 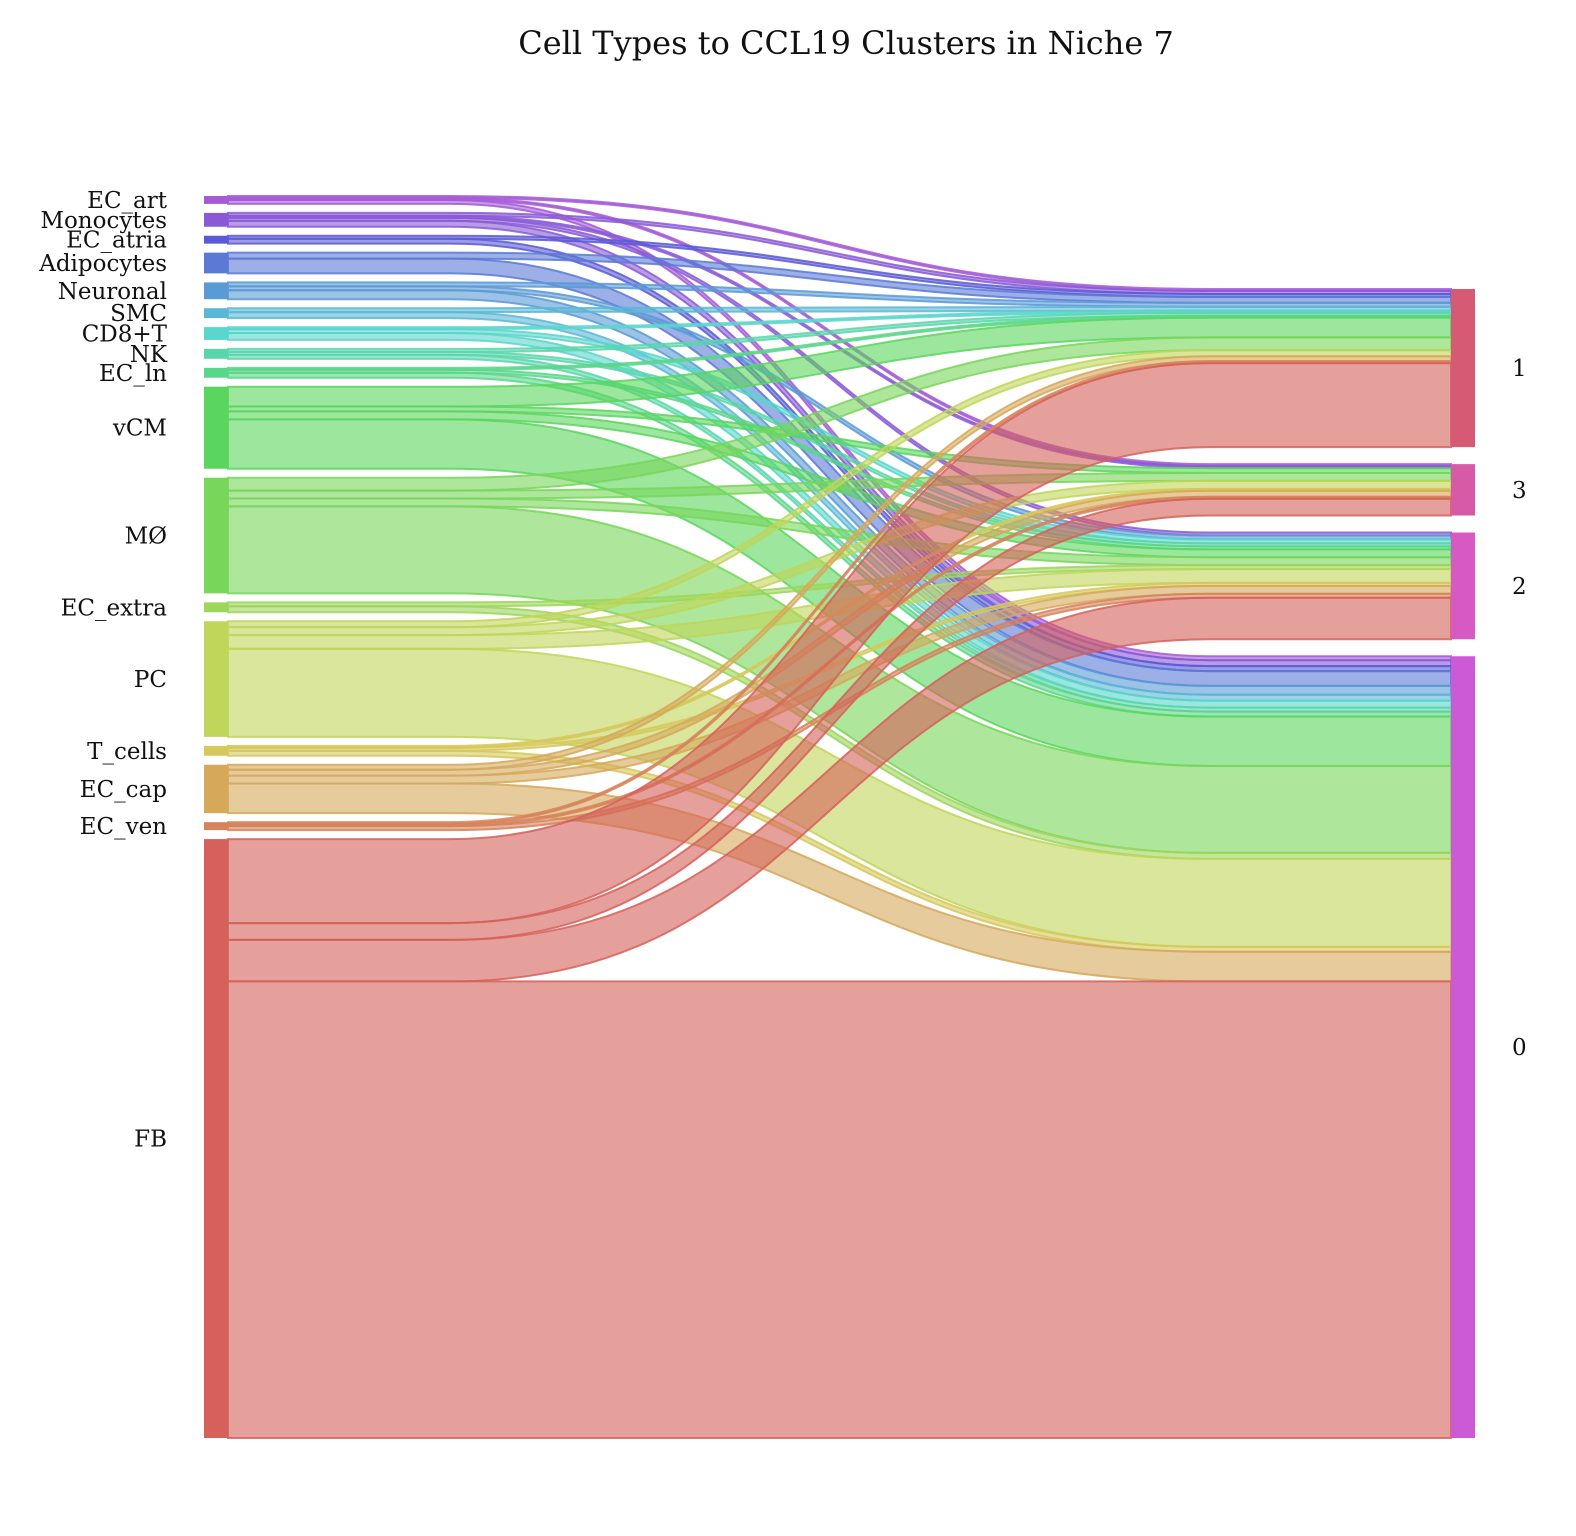 I want to click on source-node-adipocytes, so click(x=216, y=263).